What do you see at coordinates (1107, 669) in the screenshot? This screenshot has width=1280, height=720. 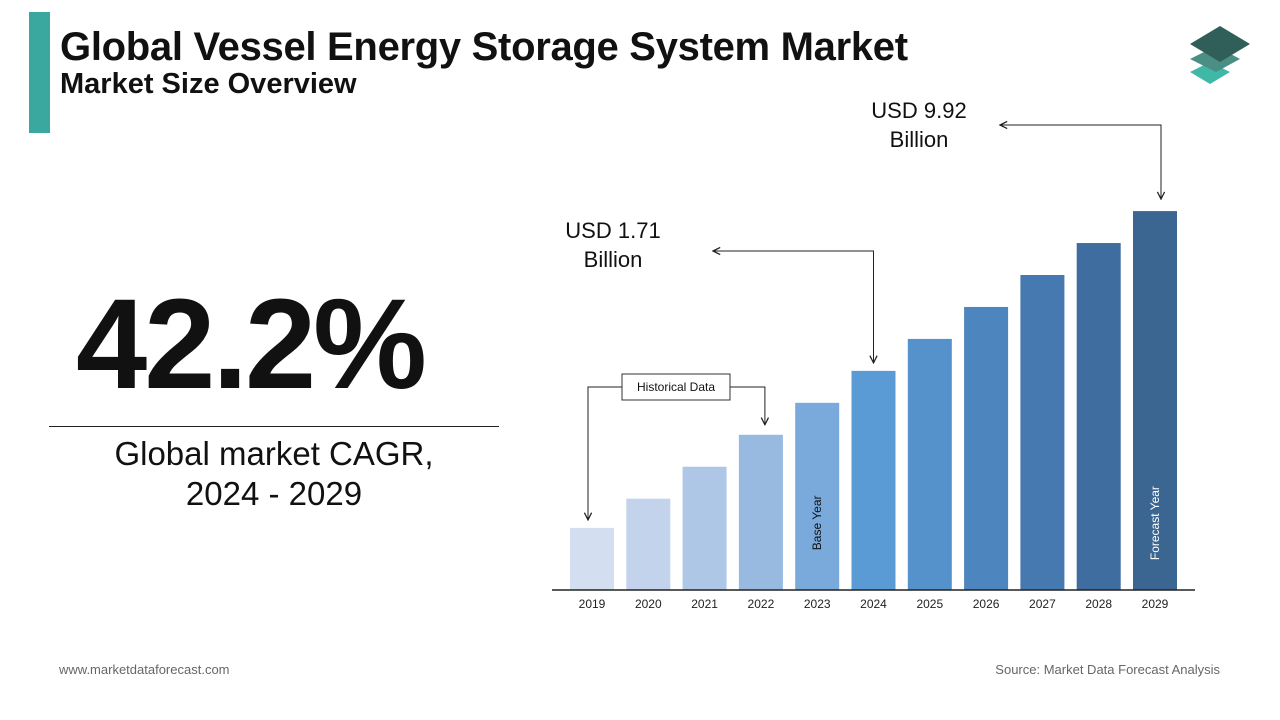 I see `footer-source: Source: Market Data Forecast Analysis` at bounding box center [1107, 669].